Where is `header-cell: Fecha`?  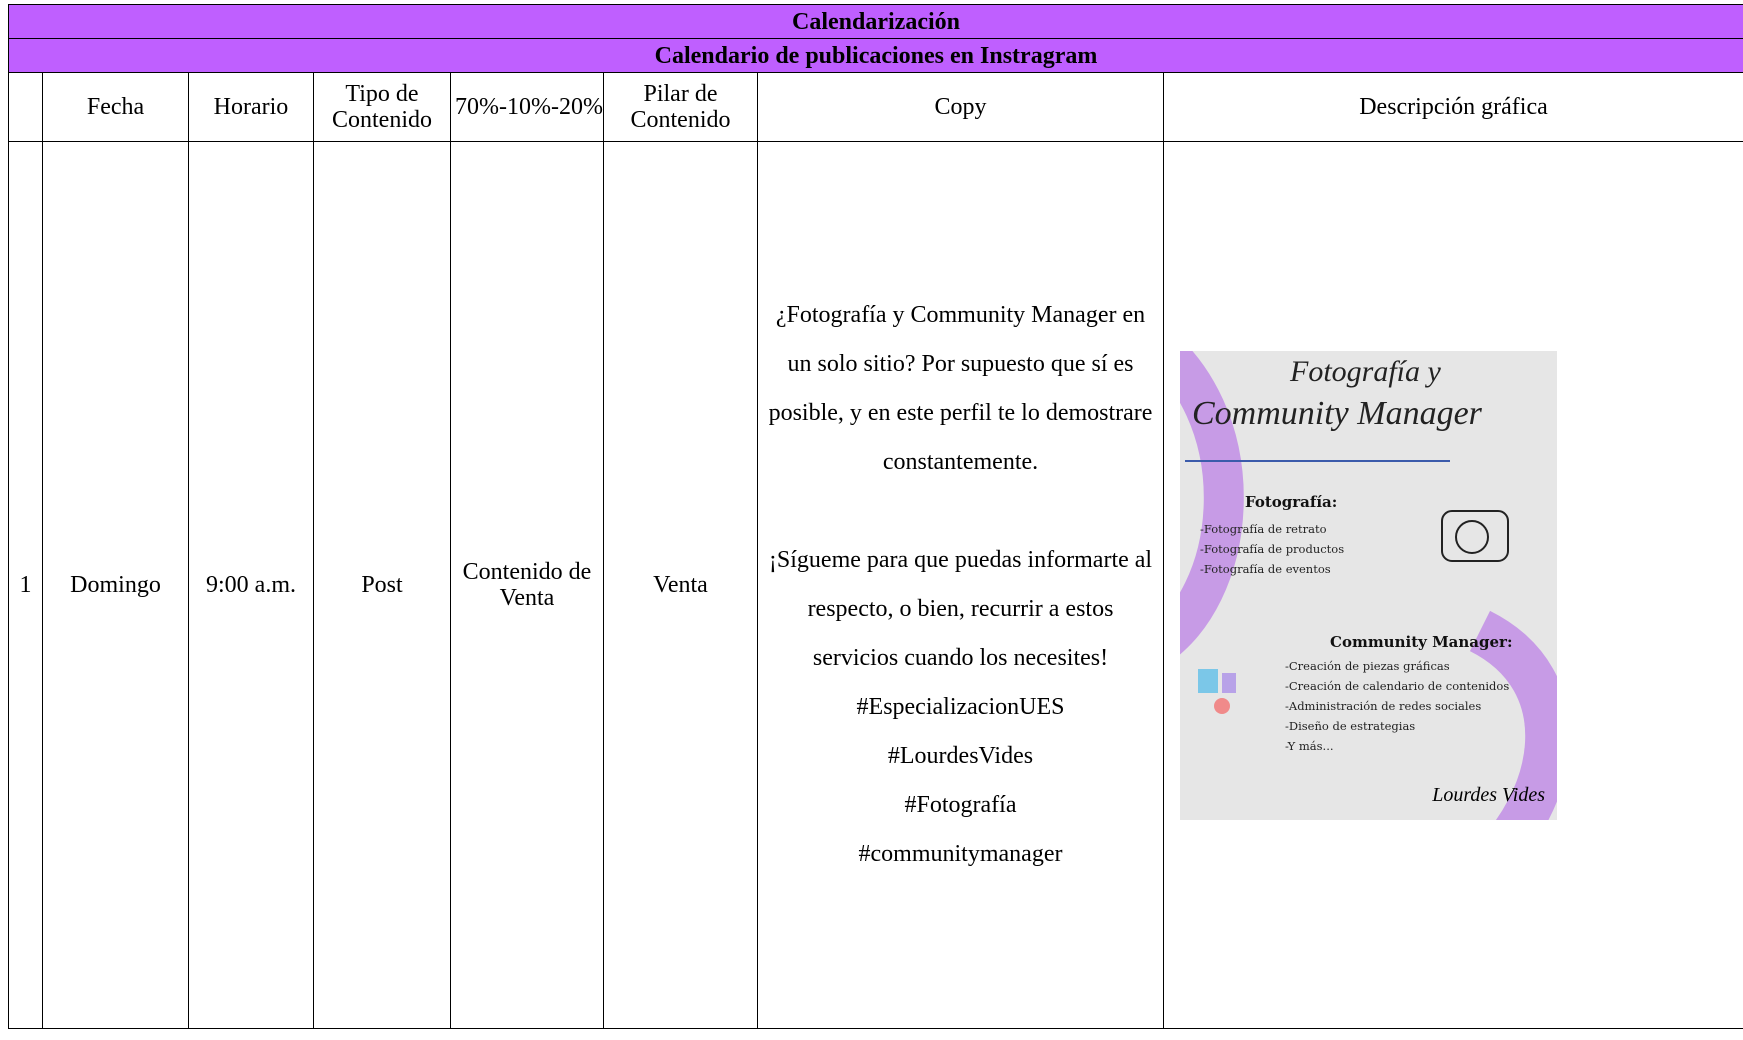
header-cell: Fecha is located at coordinates (115, 107).